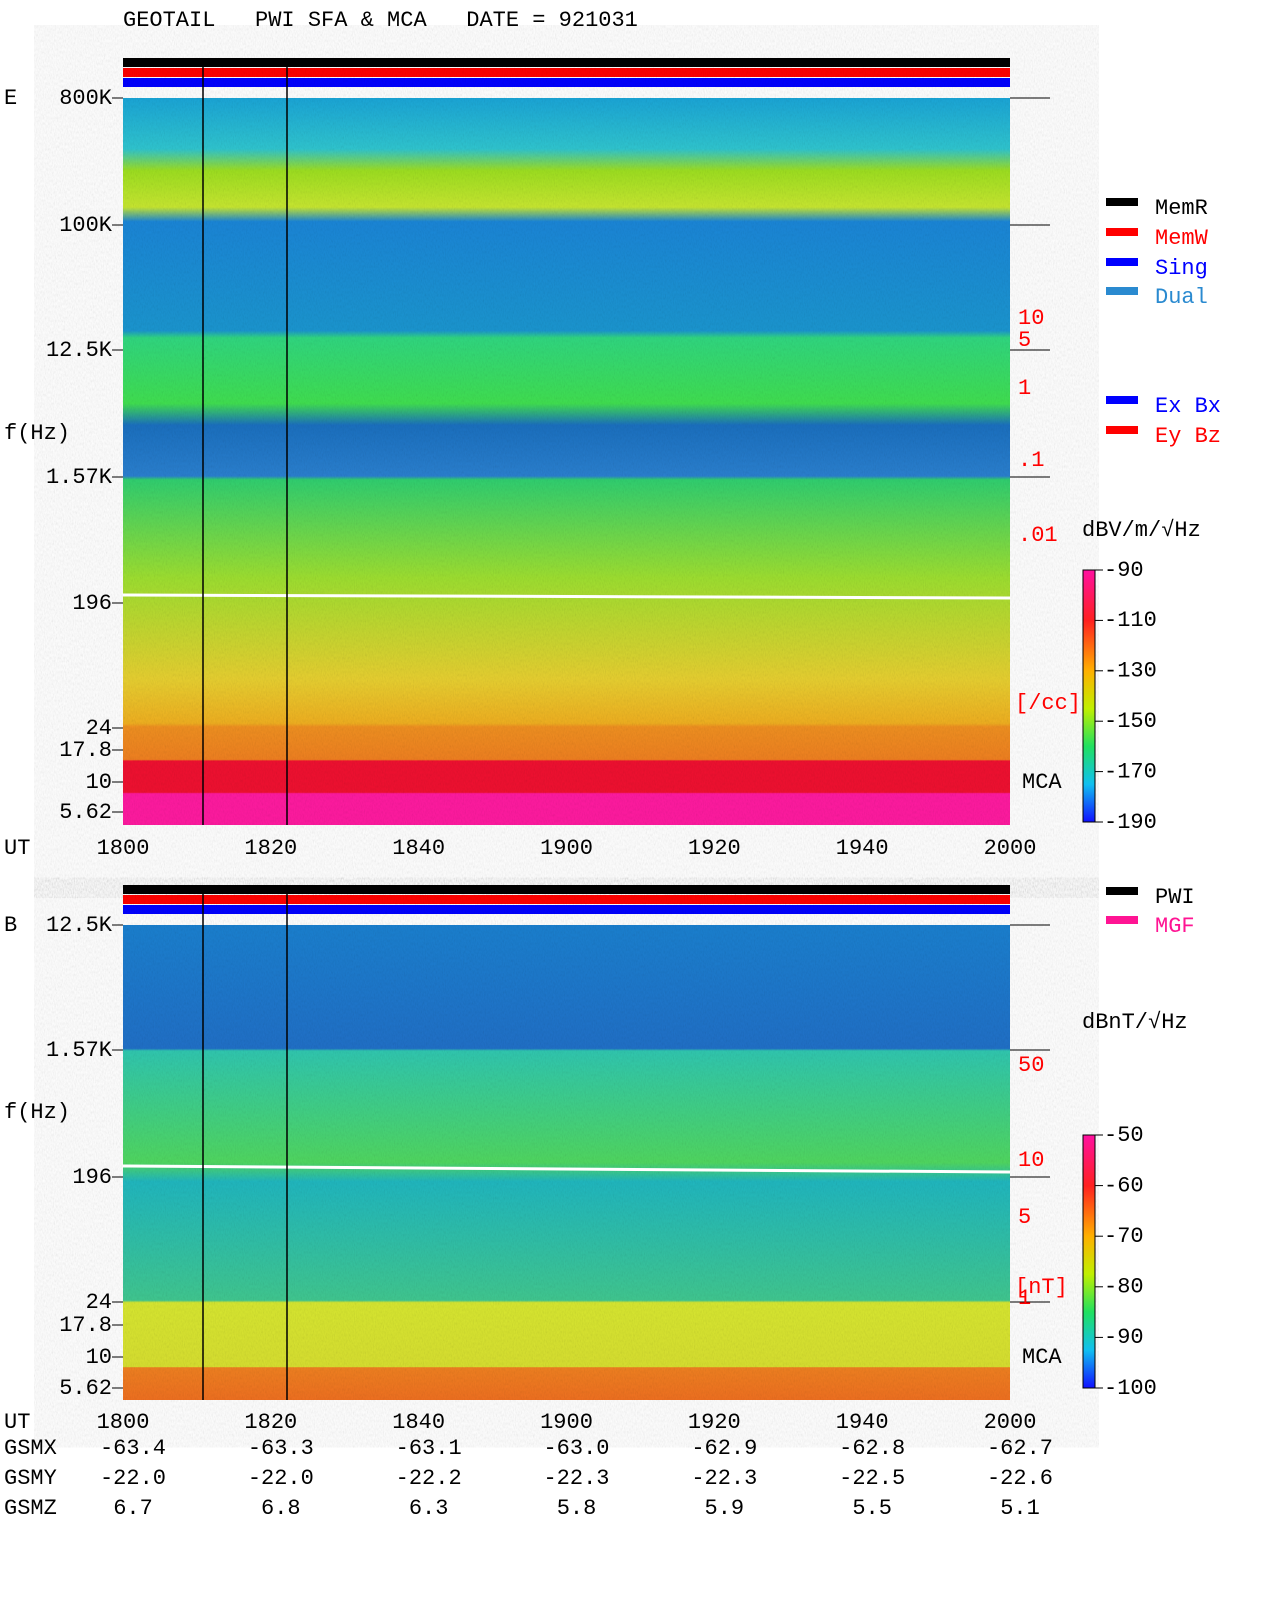  What do you see at coordinates (1181, 268) in the screenshot?
I see `legend-label: Sing` at bounding box center [1181, 268].